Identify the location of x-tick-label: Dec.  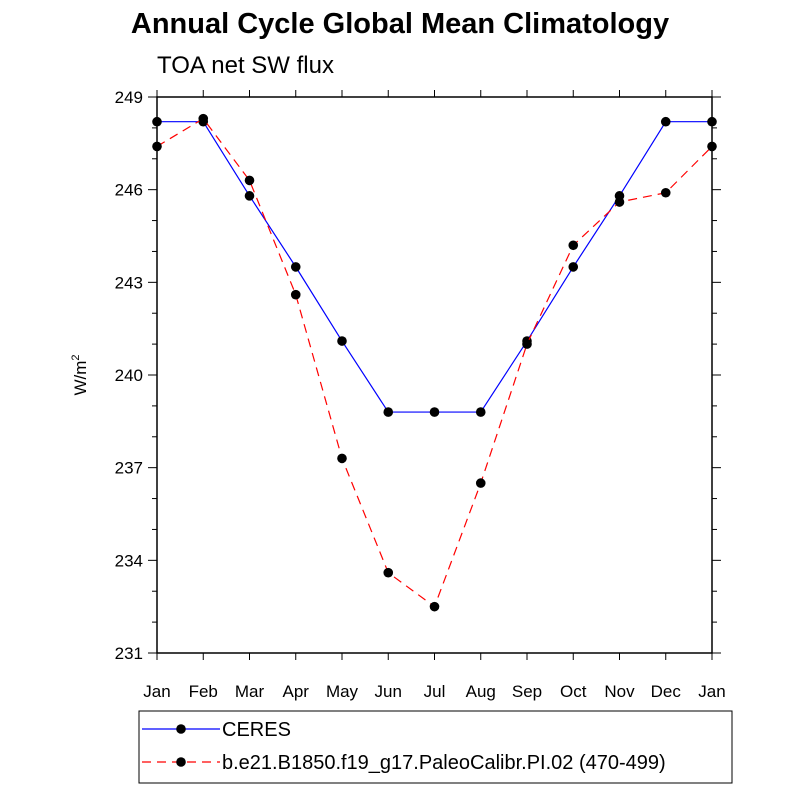
(666, 691).